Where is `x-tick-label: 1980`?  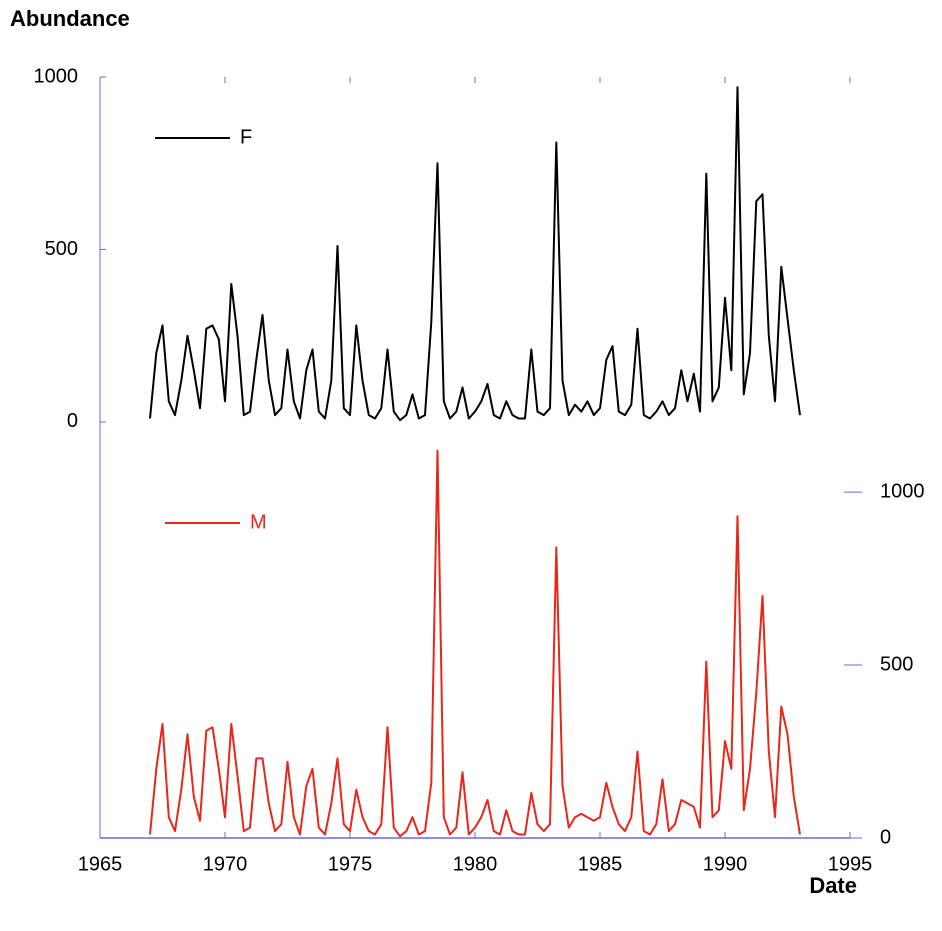
x-tick-label: 1980 is located at coordinates (475, 864).